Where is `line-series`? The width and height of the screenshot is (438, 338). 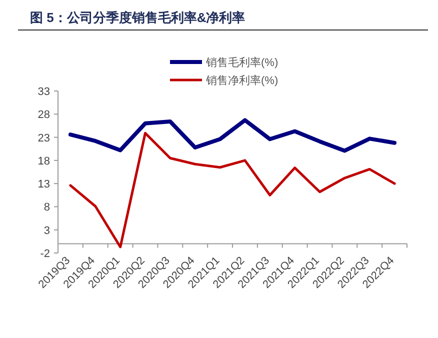 line-series is located at coordinates (232, 135).